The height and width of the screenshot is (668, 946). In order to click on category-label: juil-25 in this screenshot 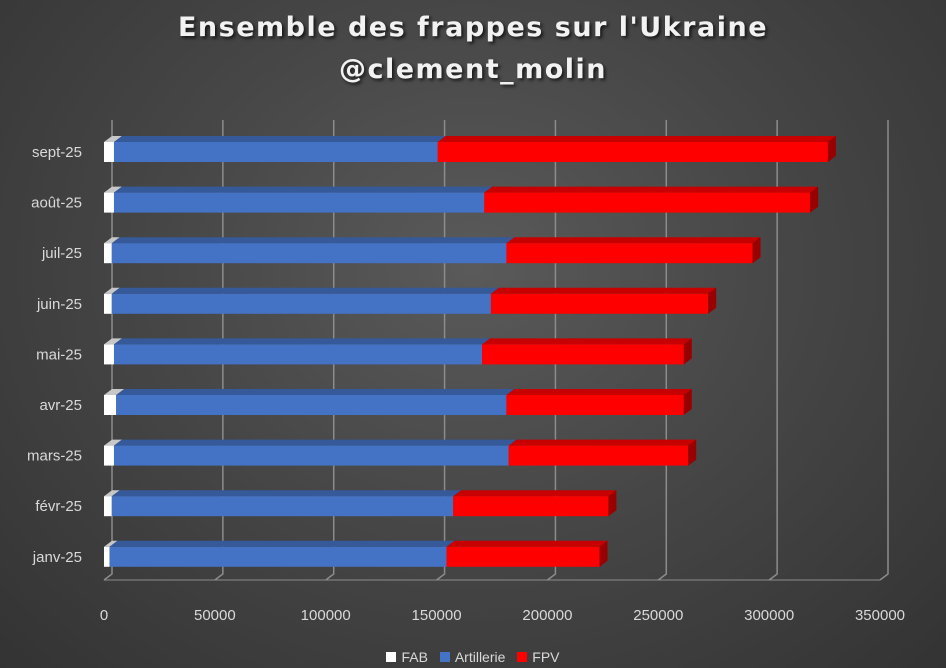, I will do `click(61, 253)`.